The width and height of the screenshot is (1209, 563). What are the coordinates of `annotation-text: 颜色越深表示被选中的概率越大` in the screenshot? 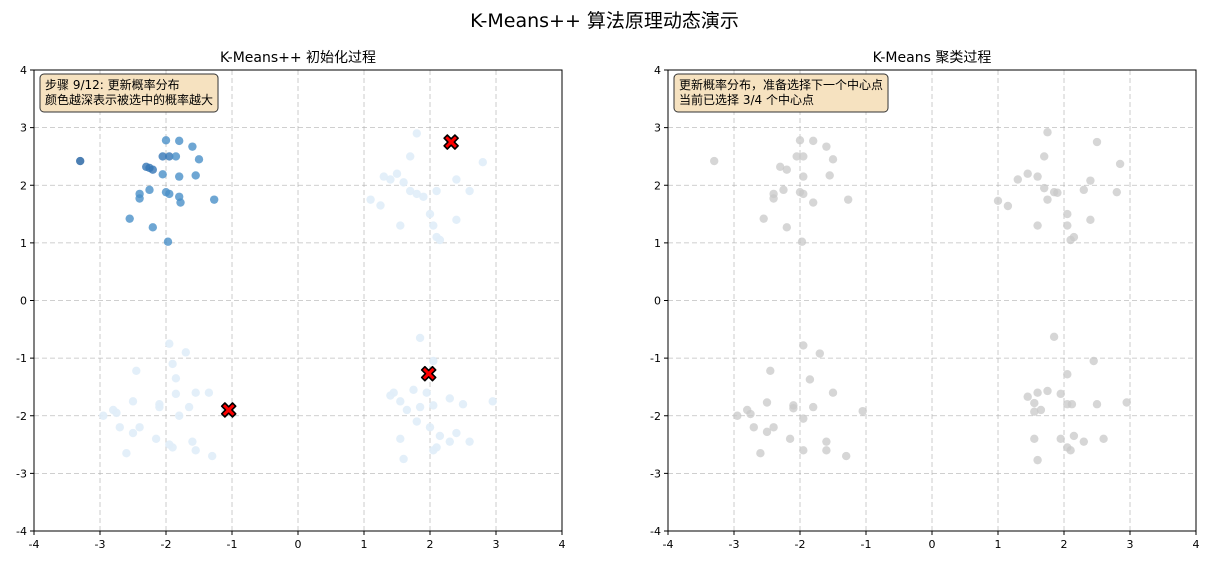 It's located at (129, 99).